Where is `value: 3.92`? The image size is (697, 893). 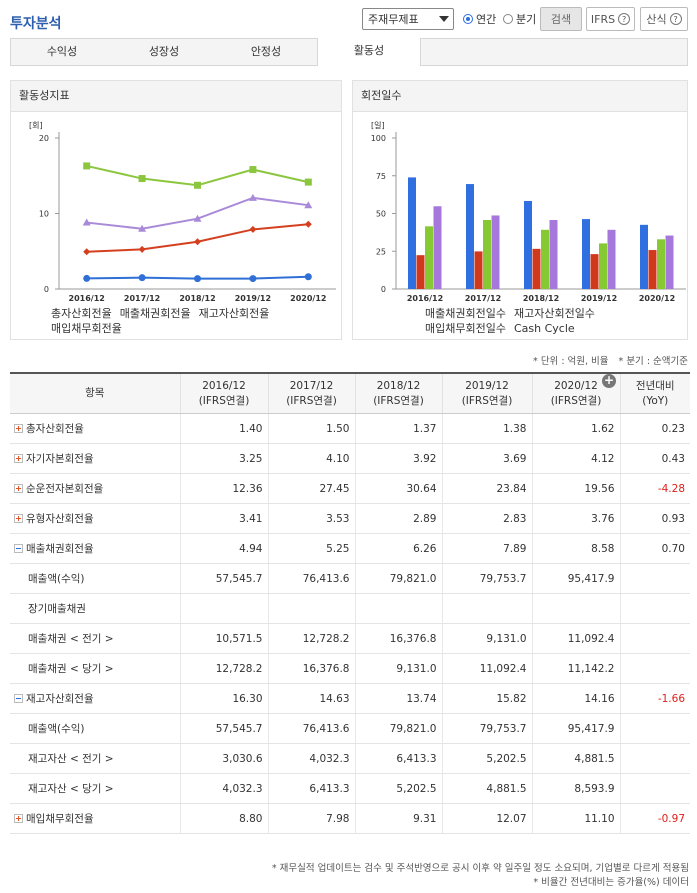 value: 3.92 is located at coordinates (425, 458).